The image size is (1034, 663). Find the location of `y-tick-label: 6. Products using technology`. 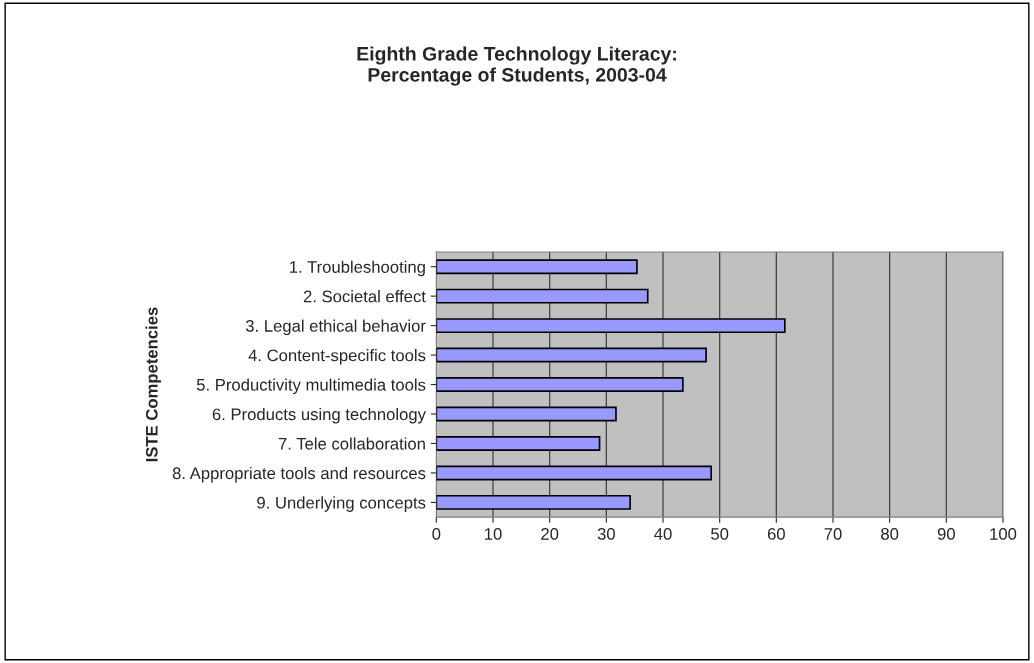

y-tick-label: 6. Products using technology is located at coordinates (319, 415).